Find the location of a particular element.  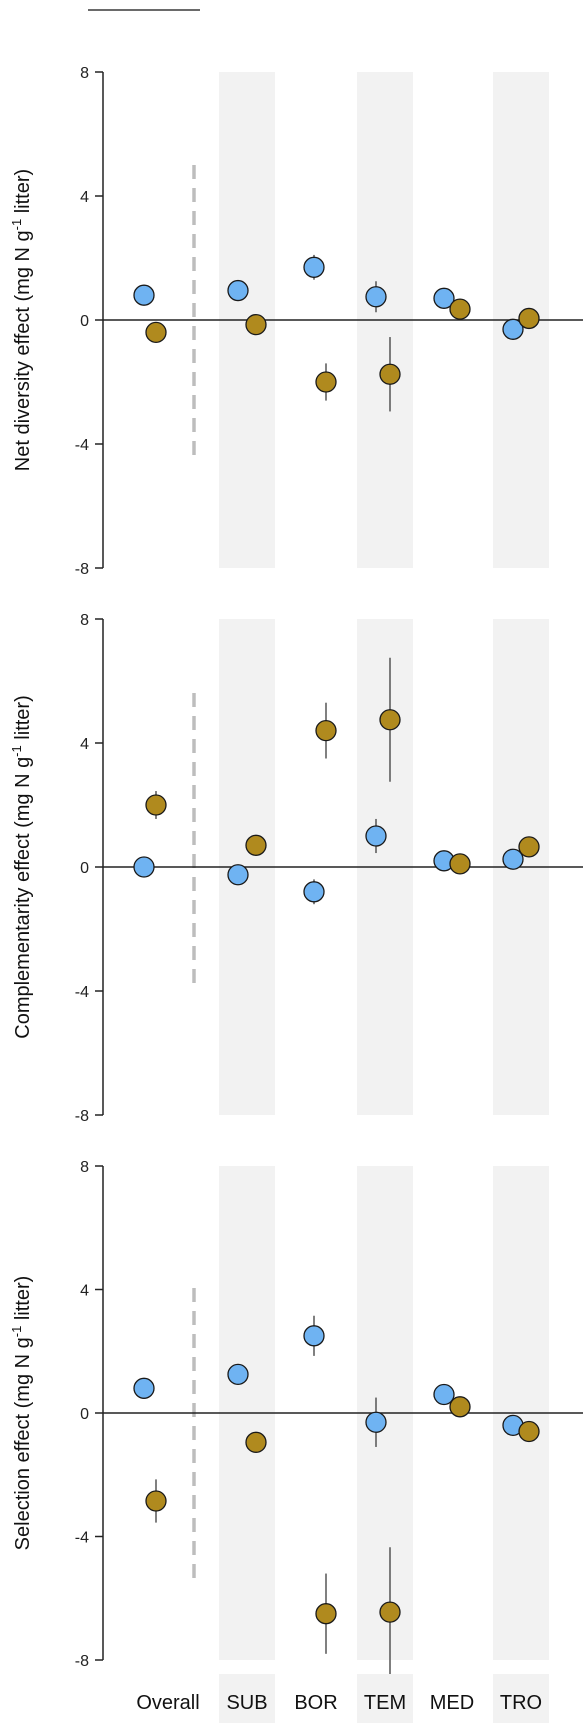

category-label-tro: TRO is located at coordinates (521, 1703).